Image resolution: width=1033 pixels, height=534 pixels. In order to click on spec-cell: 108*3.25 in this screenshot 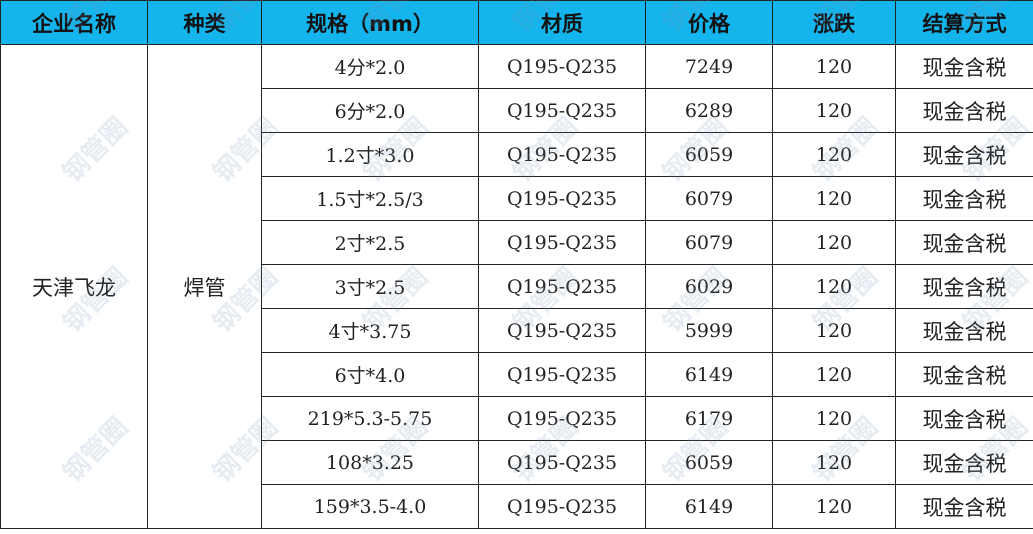, I will do `click(370, 463)`.